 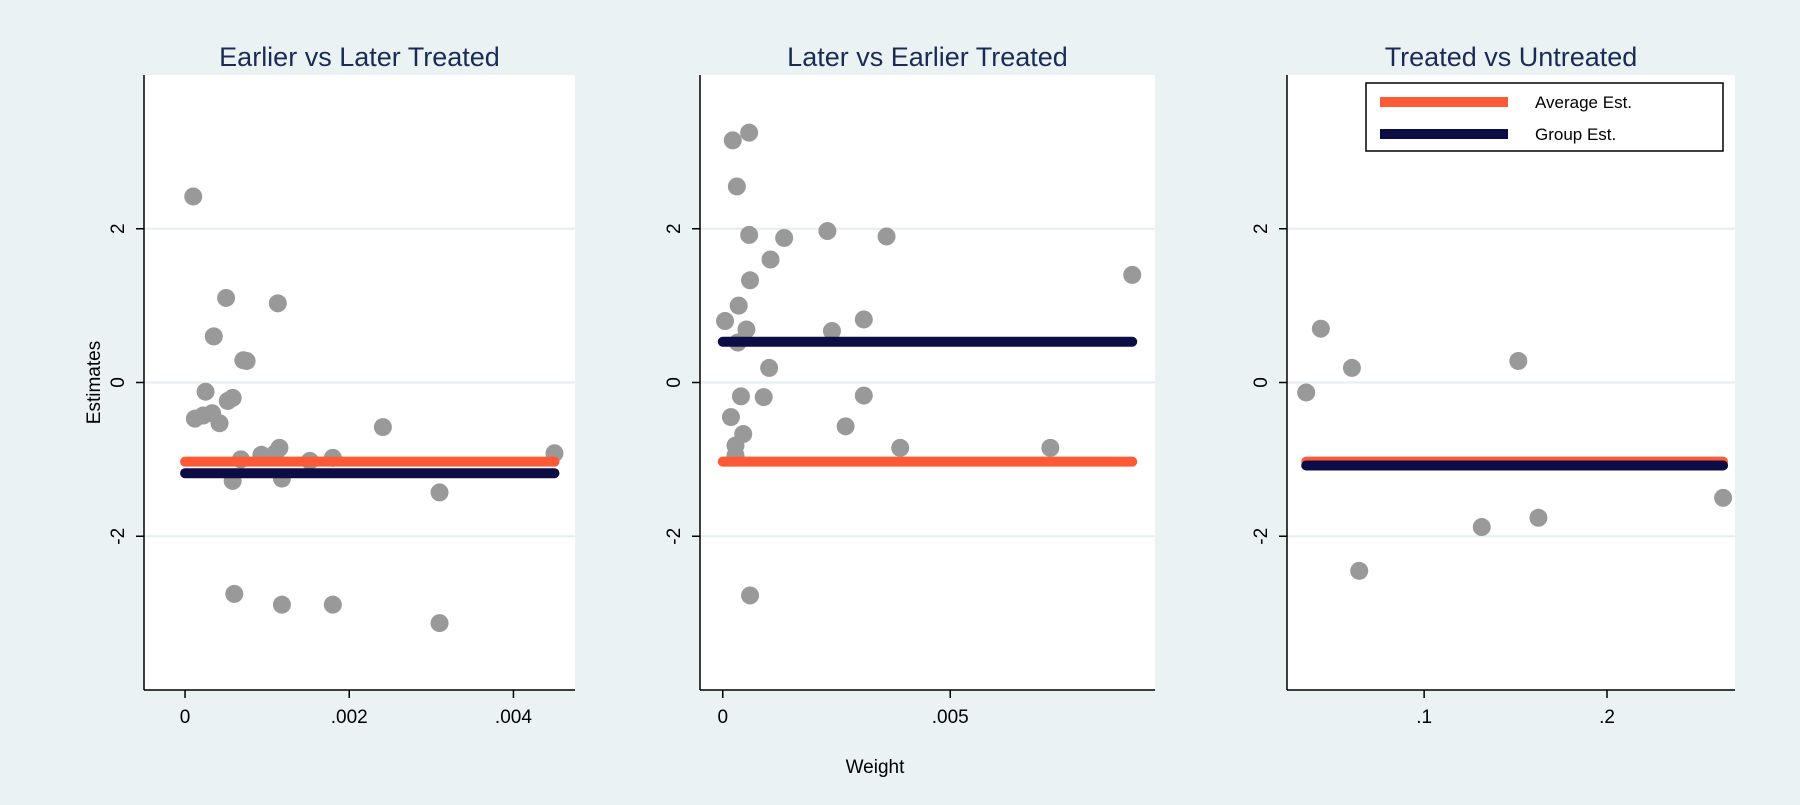 I want to click on x-tick-label: .005, so click(x=950, y=717).